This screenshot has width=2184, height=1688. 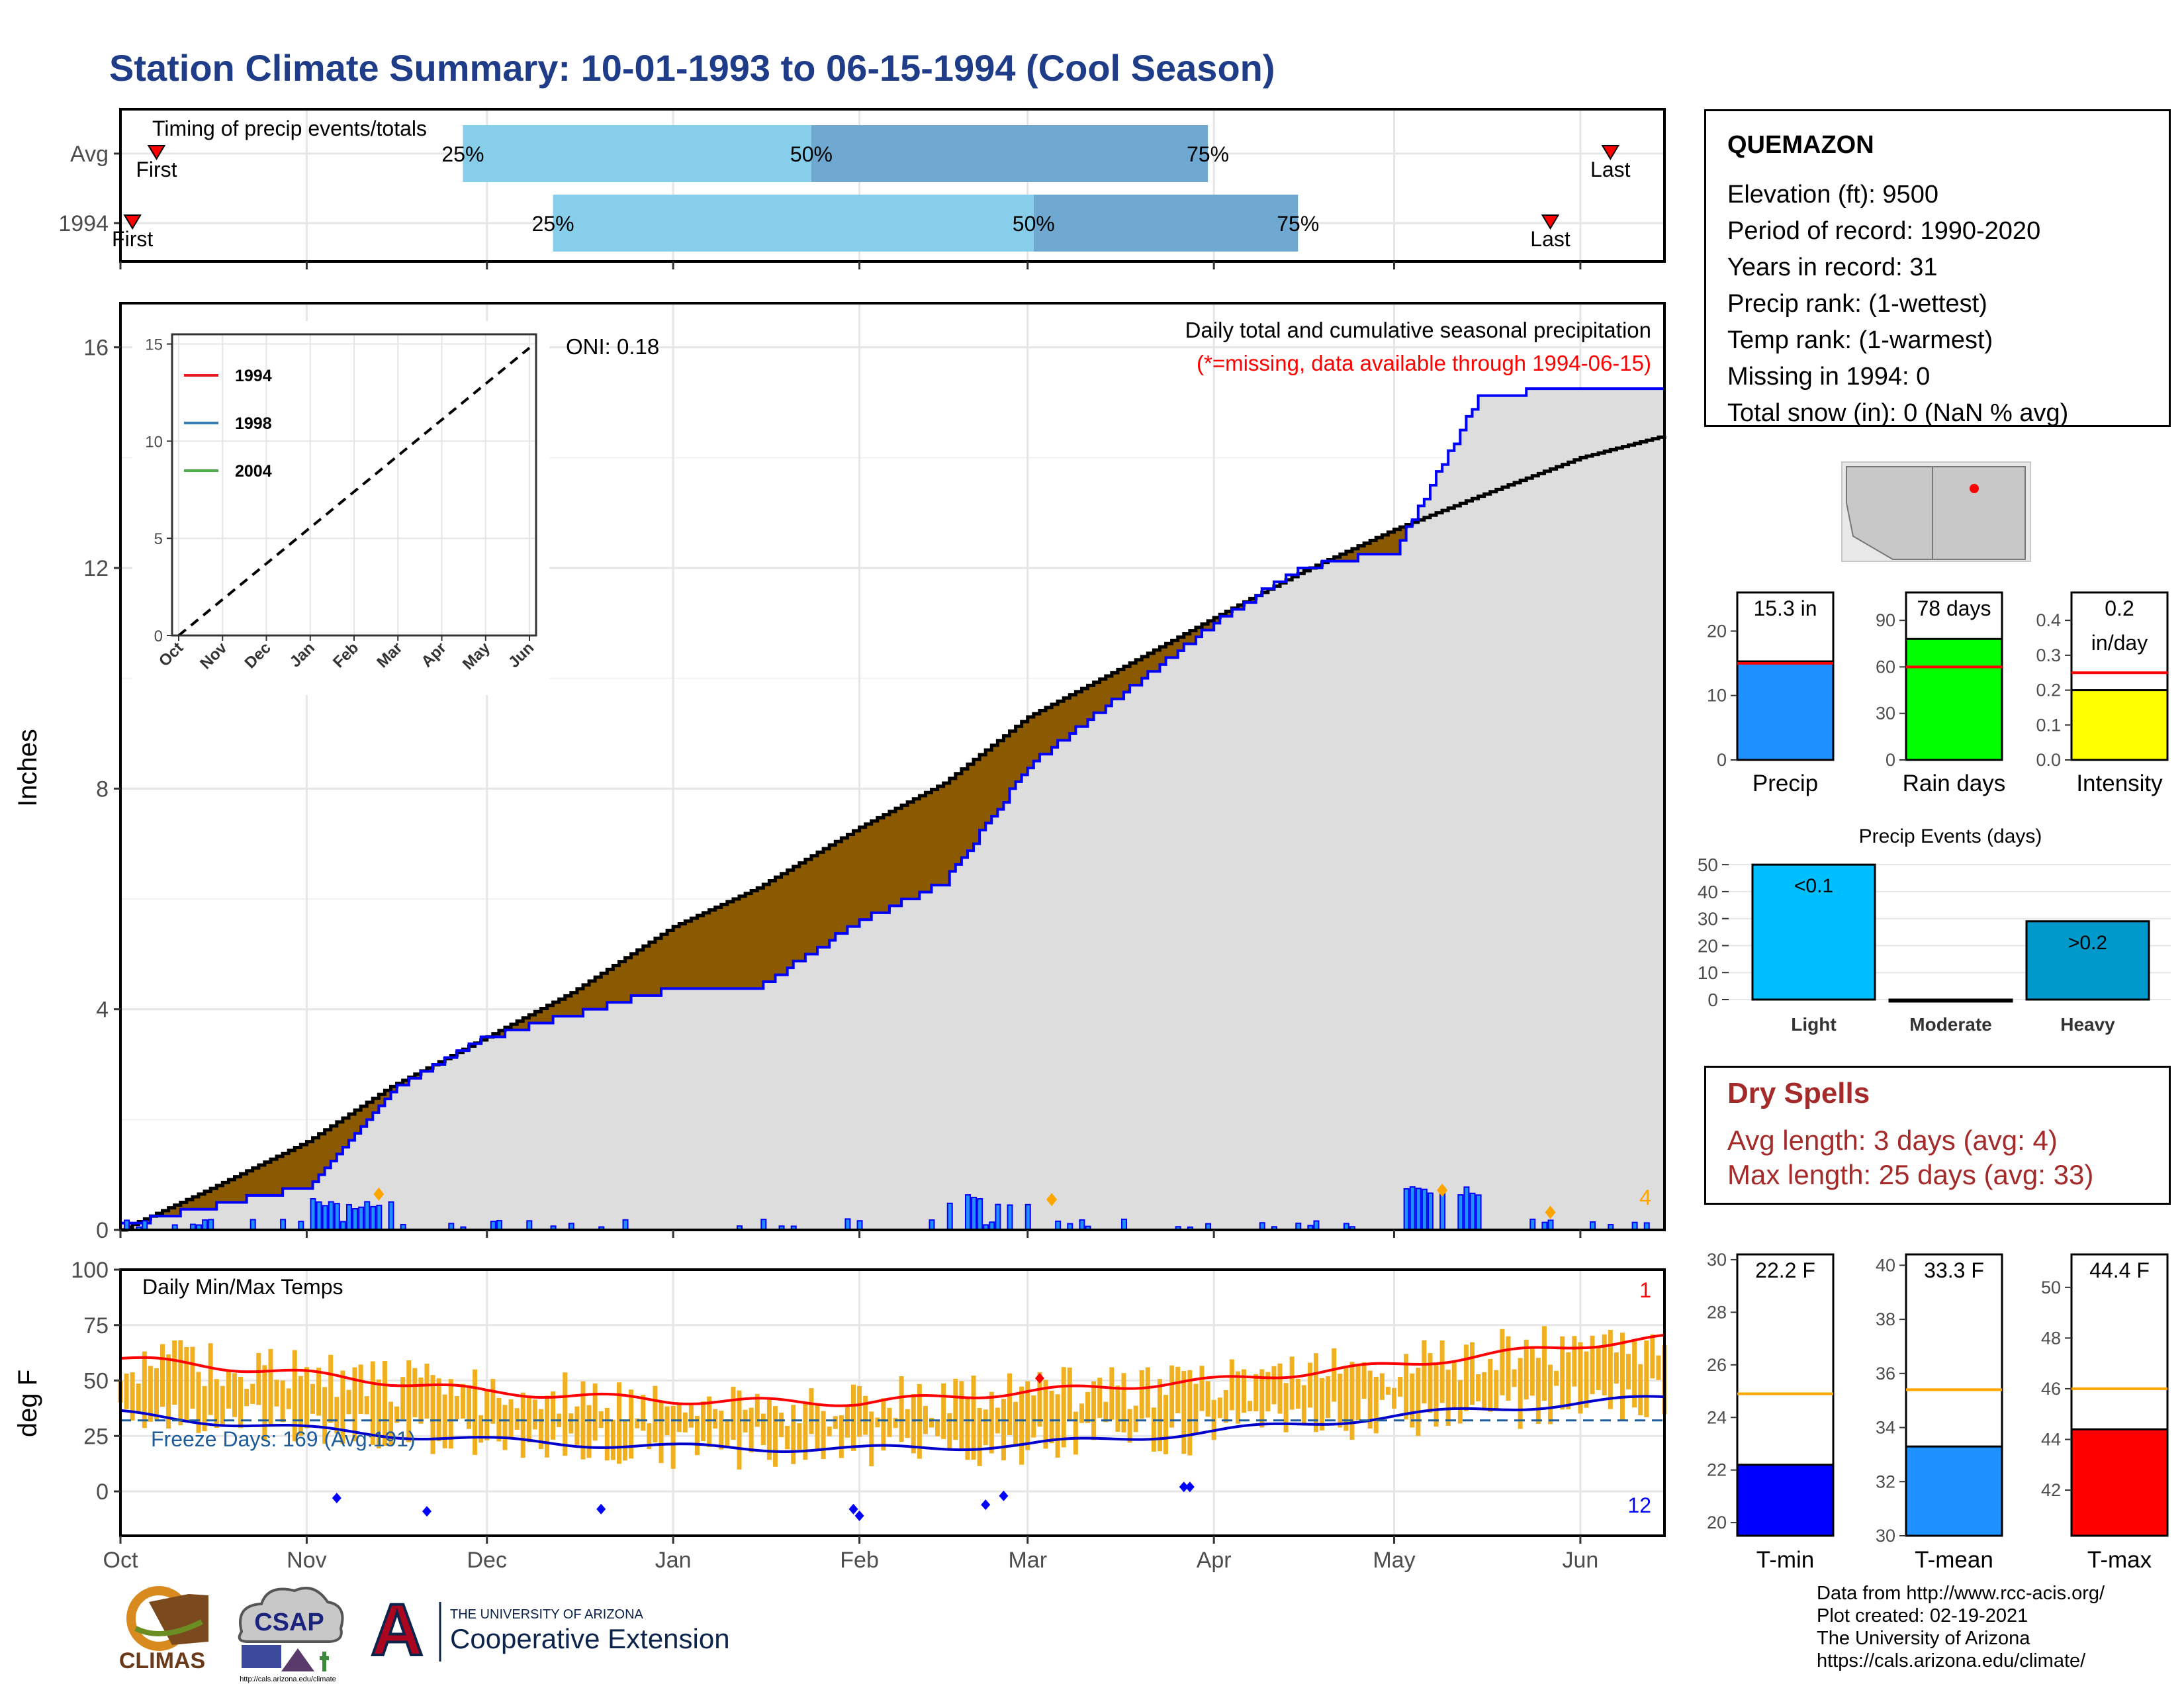 I want to click on dry-spells-avg: Avg length: 3 days (avg: 4), so click(x=1892, y=1140).